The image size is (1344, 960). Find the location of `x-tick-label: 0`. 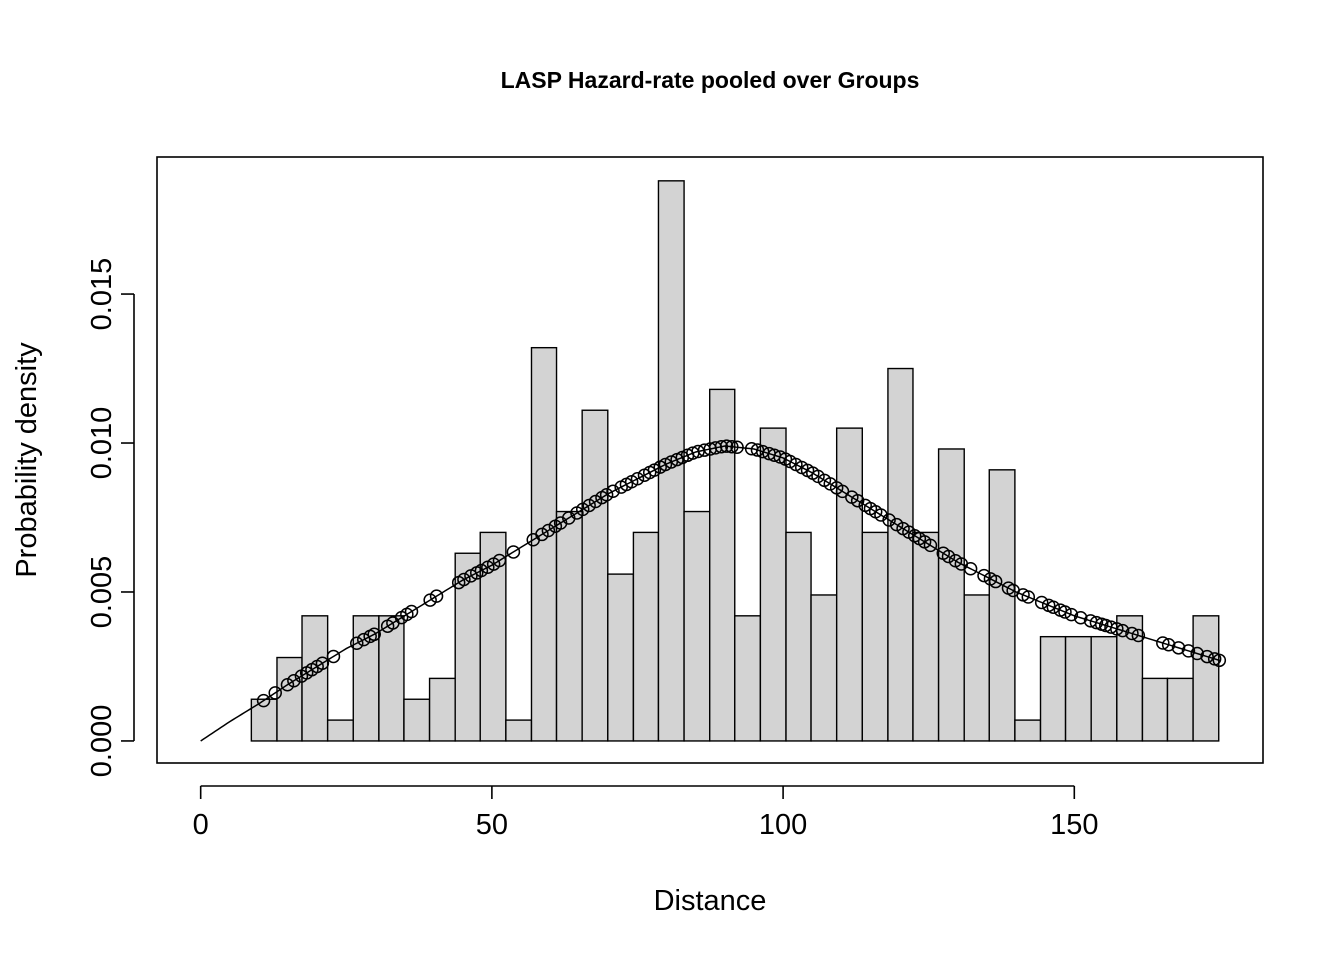

x-tick-label: 0 is located at coordinates (201, 825).